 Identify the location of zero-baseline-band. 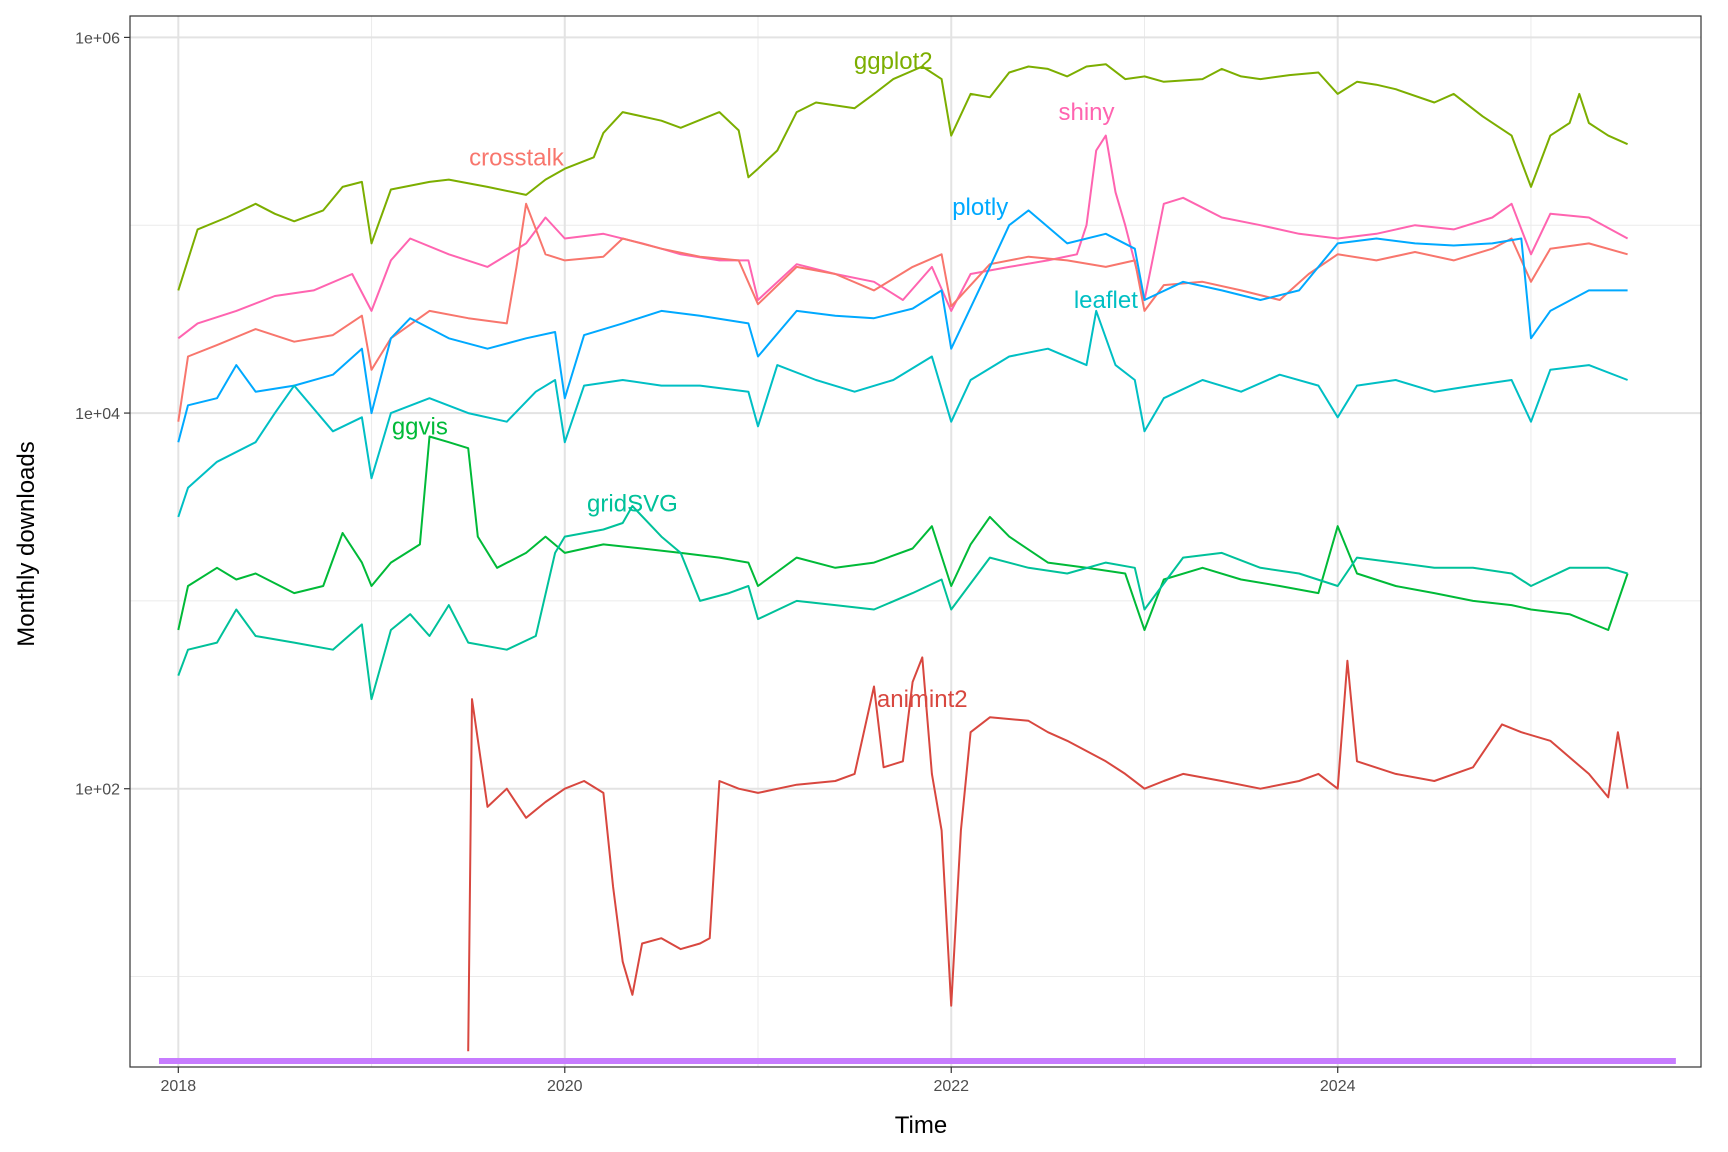
(917, 1061).